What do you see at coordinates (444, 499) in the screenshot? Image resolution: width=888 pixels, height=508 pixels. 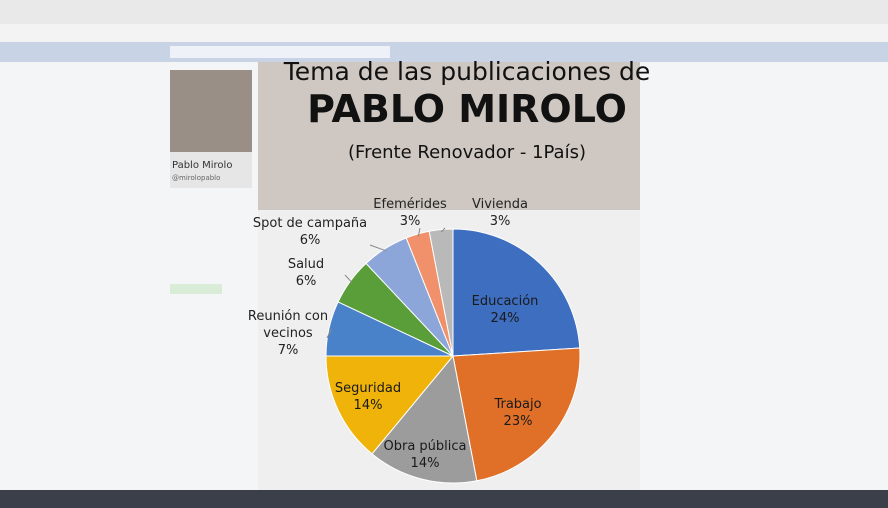 I see `taskbar` at bounding box center [444, 499].